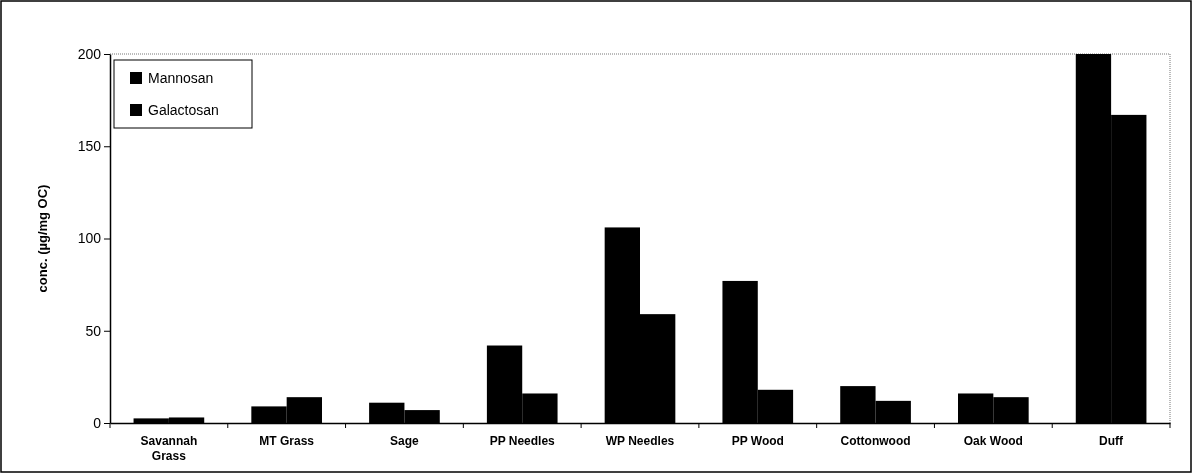 The width and height of the screenshot is (1192, 473). What do you see at coordinates (757, 441) in the screenshot?
I see `x-tick-label: PP Wood` at bounding box center [757, 441].